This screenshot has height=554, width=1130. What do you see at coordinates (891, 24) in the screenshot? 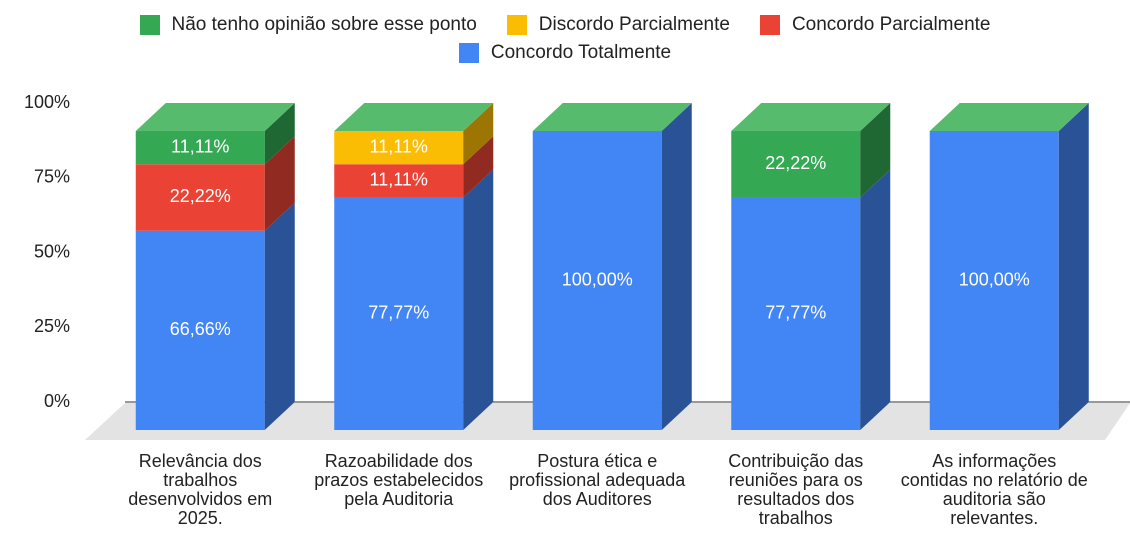
I see `legend-label: Concordo Parcialmente` at bounding box center [891, 24].